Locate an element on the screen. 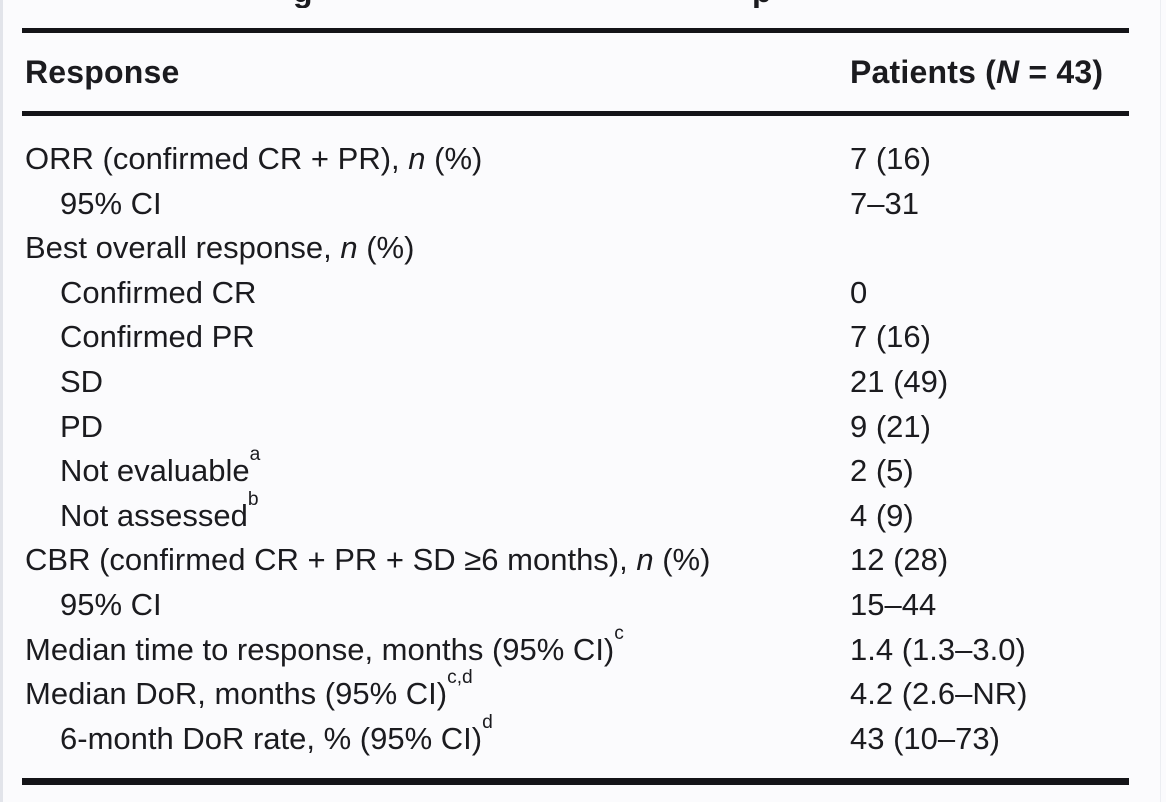 Image resolution: width=1166 pixels, height=802 pixels. column-header-patients: Patients (N = 43) is located at coordinates (977, 71).